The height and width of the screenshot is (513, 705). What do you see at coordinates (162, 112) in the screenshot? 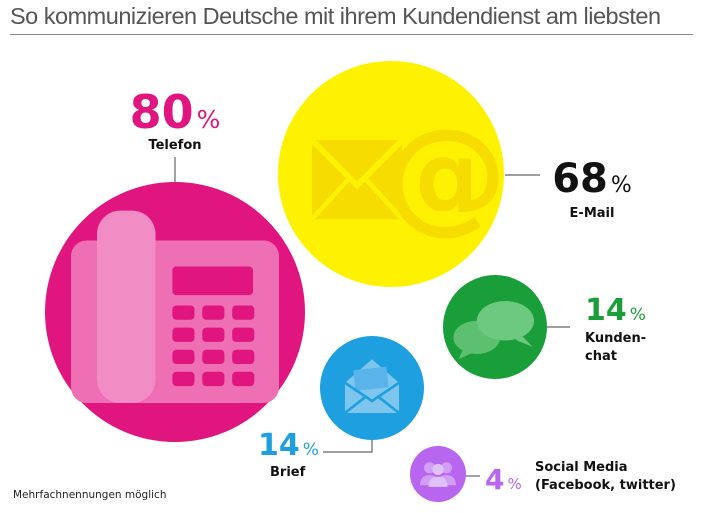
I see `value-number: 80` at bounding box center [162, 112].